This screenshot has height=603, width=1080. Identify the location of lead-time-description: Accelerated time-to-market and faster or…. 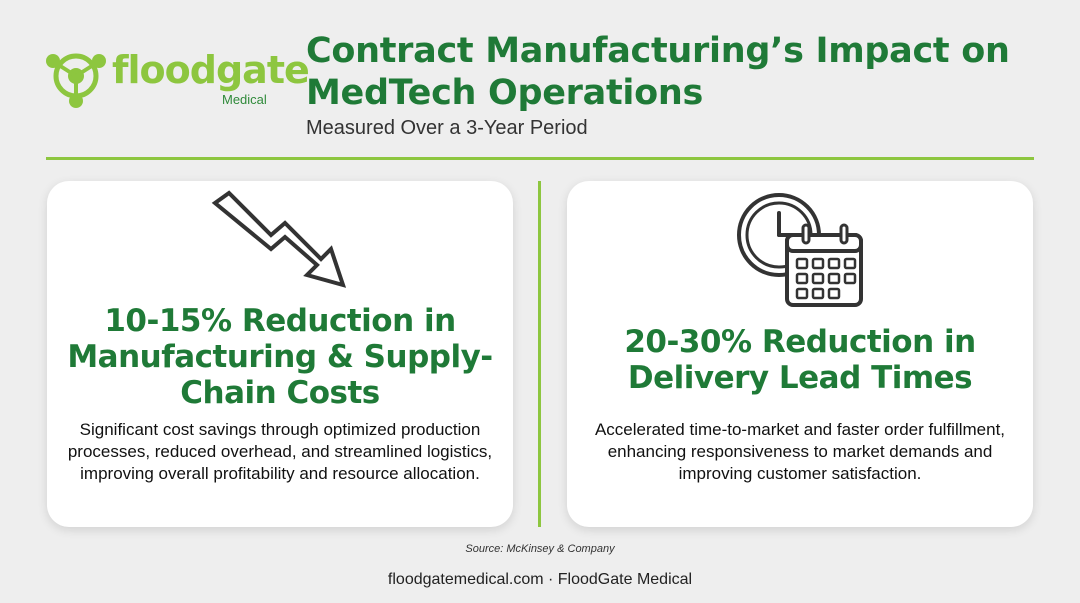
(800, 451).